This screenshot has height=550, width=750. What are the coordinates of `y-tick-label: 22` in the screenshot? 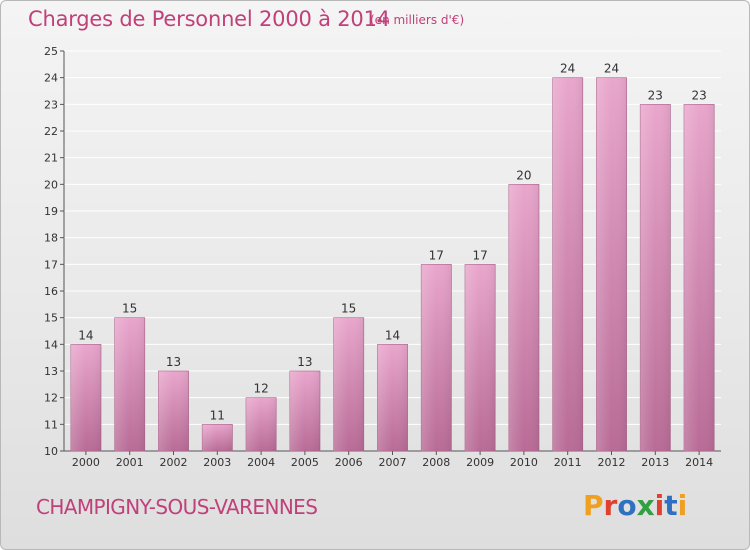 It's located at (51, 131).